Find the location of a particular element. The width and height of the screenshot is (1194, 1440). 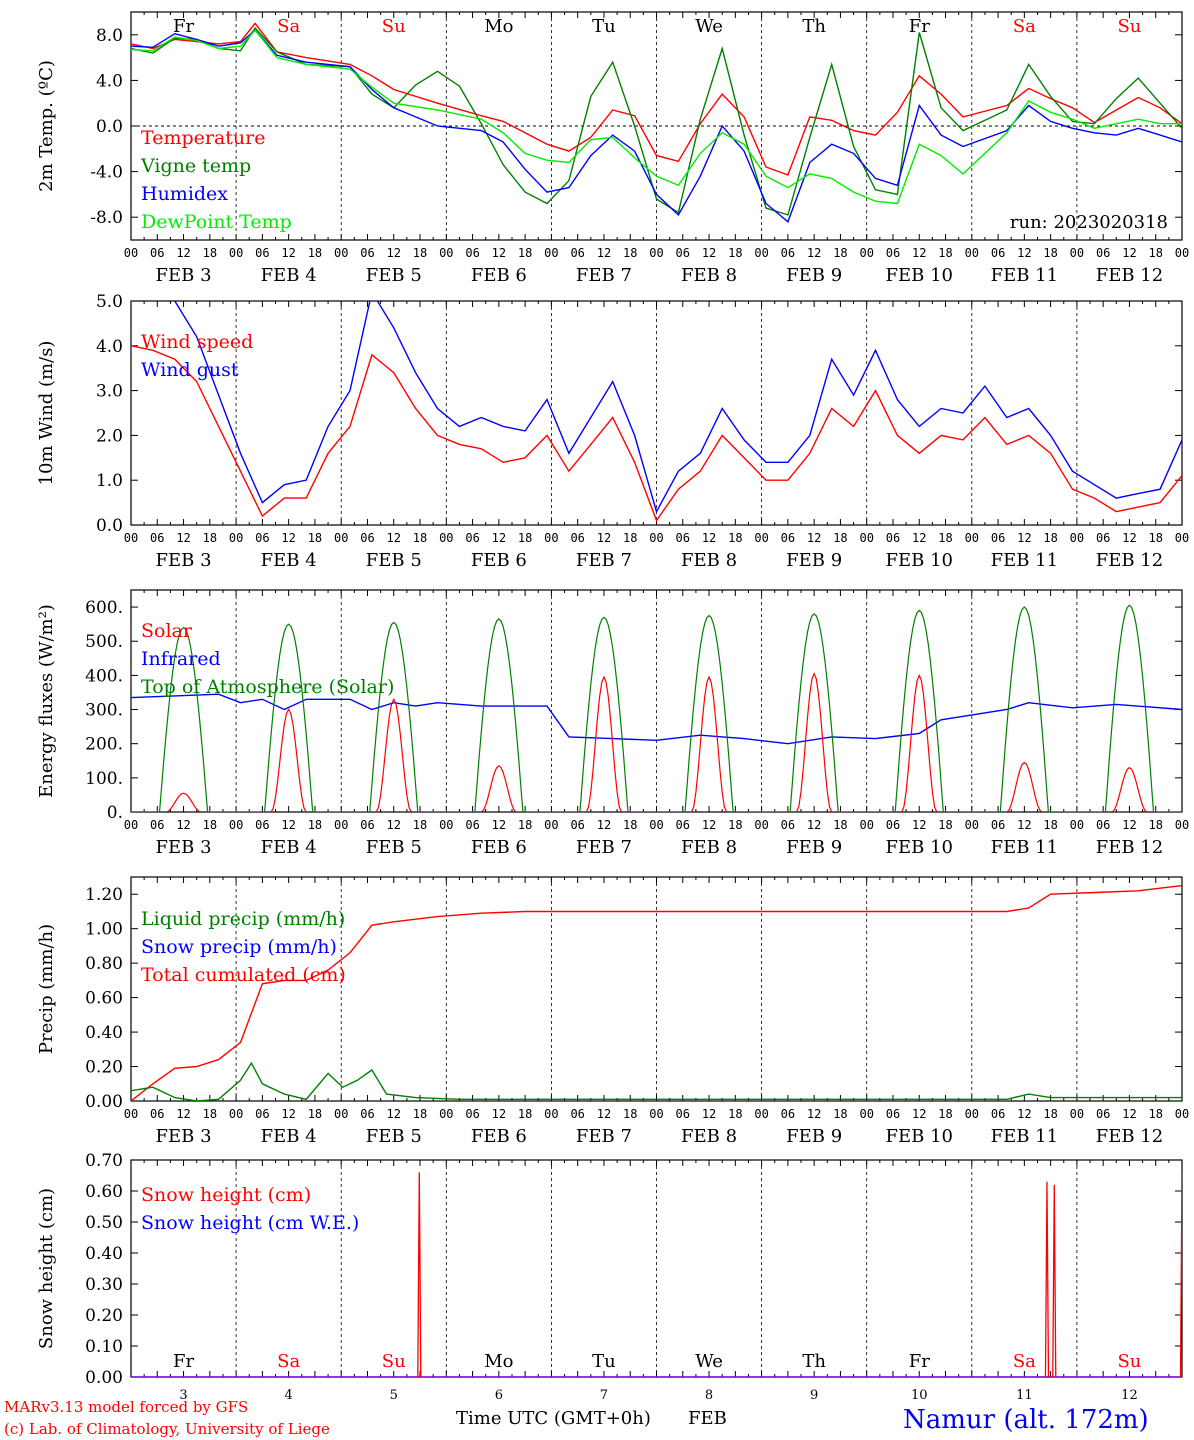

y-tick-label: 100. is located at coordinates (104, 779).